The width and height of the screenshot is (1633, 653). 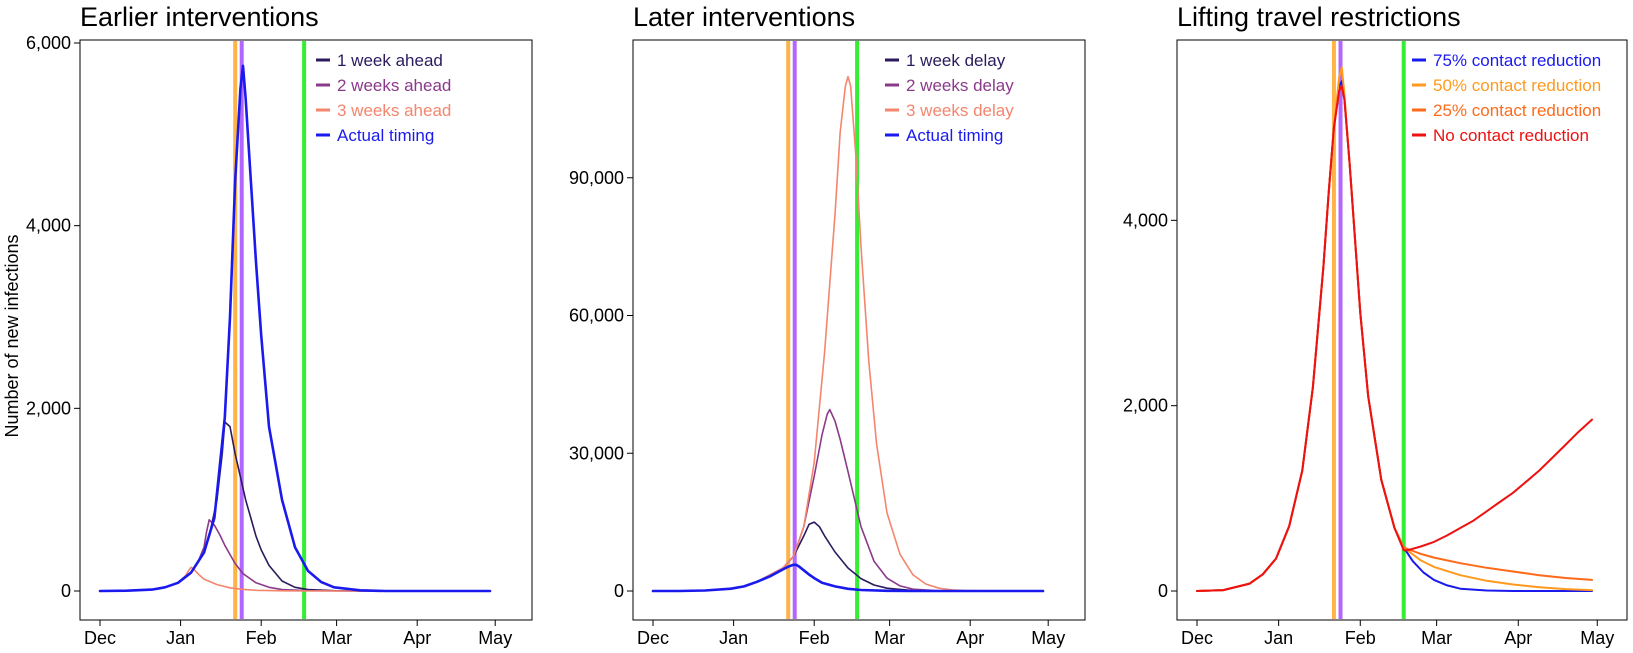 What do you see at coordinates (744, 17) in the screenshot?
I see `panel-title: Later interventions` at bounding box center [744, 17].